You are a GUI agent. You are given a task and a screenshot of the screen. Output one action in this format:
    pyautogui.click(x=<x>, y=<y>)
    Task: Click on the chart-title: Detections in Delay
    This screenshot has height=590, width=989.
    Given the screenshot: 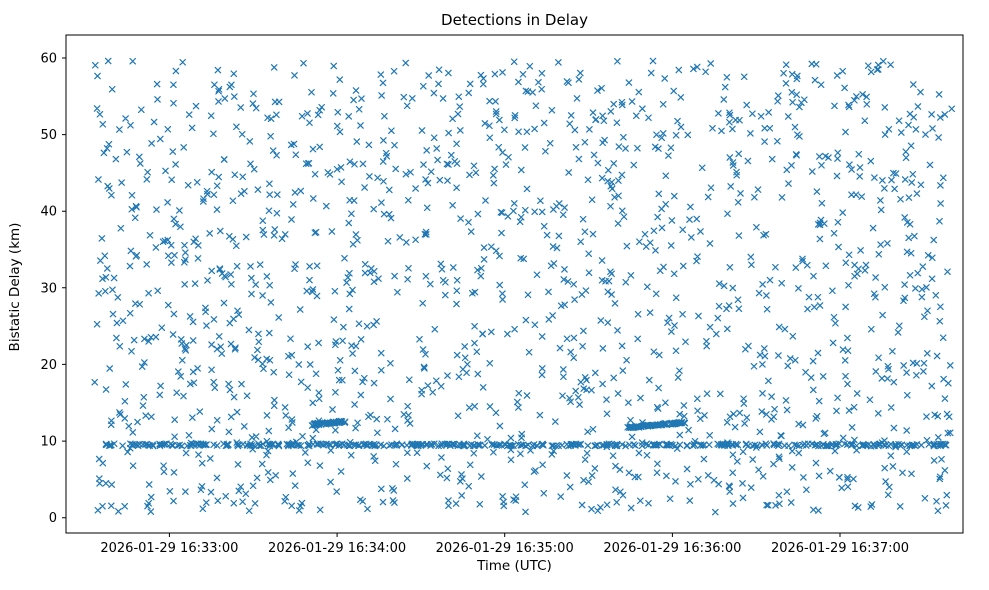 What is the action you would take?
    pyautogui.click(x=514, y=20)
    